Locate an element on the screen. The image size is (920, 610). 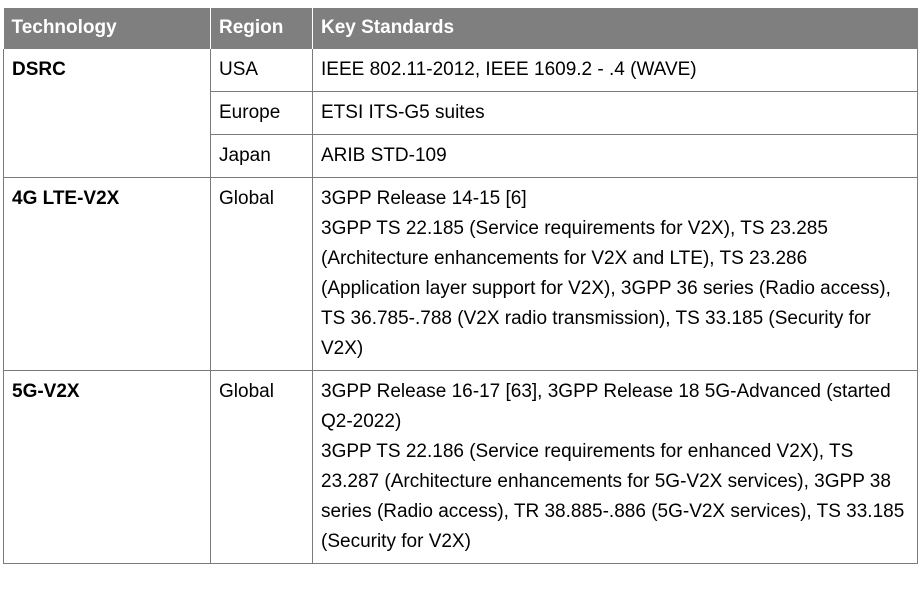
header-row: Technology Region Key Standards is located at coordinates (460, 28).